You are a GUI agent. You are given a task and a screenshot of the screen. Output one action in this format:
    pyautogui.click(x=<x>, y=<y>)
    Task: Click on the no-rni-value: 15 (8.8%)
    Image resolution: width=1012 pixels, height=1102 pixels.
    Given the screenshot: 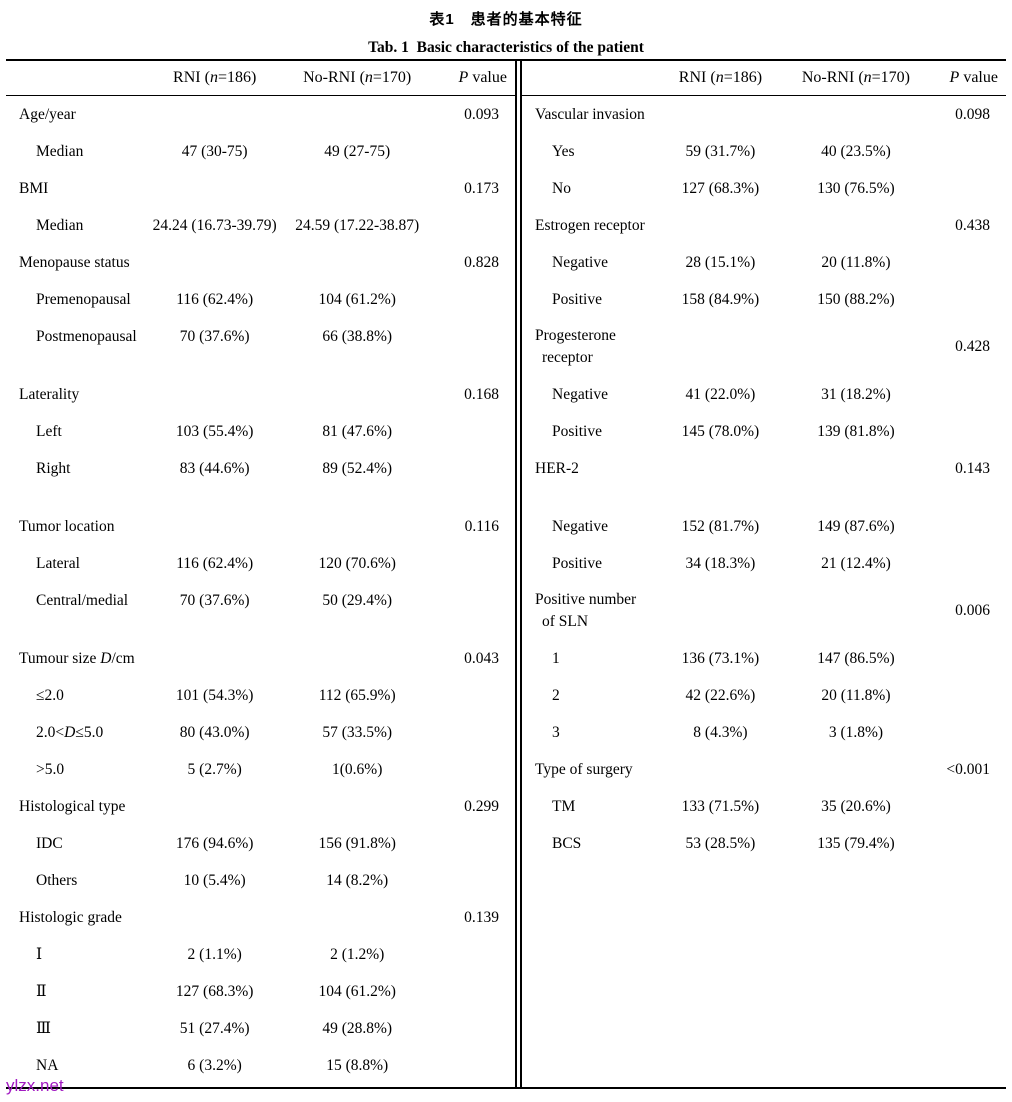 What is the action you would take?
    pyautogui.click(x=357, y=1065)
    